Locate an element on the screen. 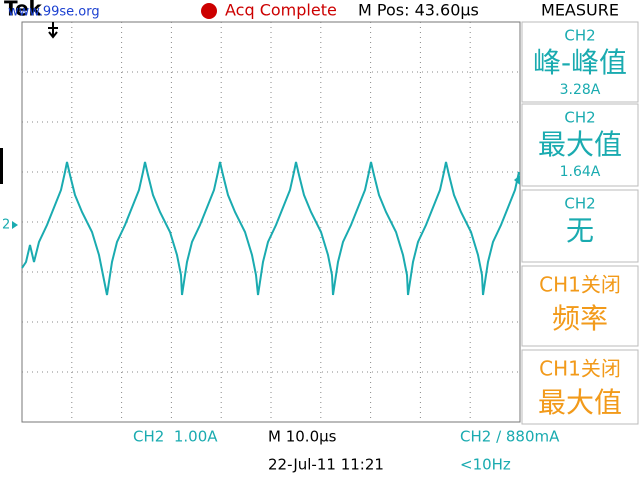  position: M Pos: 43.60µs is located at coordinates (418, 10).